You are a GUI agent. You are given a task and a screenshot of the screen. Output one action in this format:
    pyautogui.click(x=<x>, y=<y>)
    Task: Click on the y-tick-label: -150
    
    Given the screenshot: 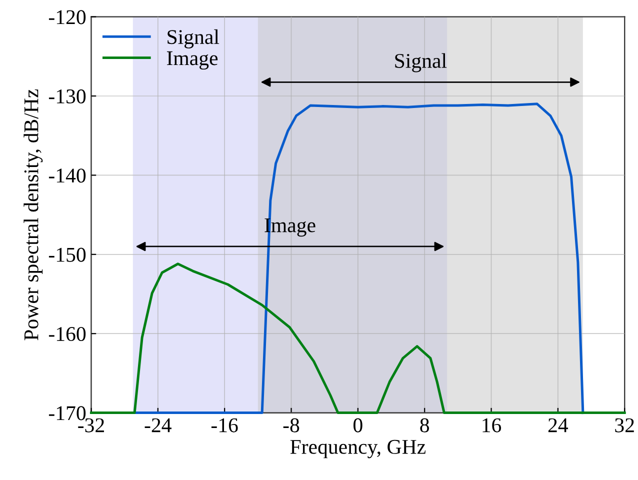 What is the action you would take?
    pyautogui.click(x=67, y=255)
    